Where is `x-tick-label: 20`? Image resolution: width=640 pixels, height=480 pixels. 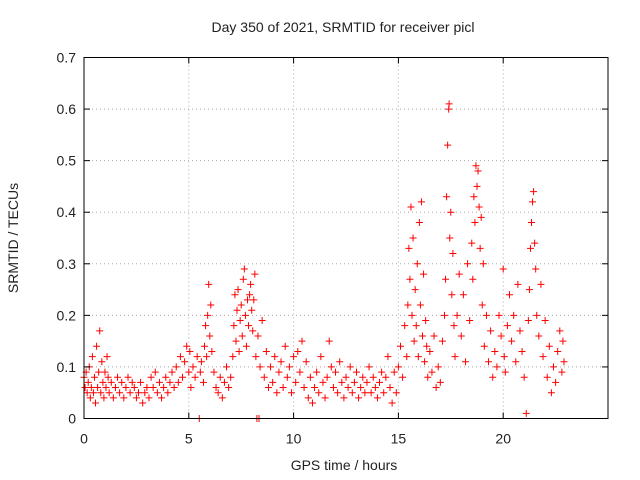
x-tick-label: 20 is located at coordinates (503, 439).